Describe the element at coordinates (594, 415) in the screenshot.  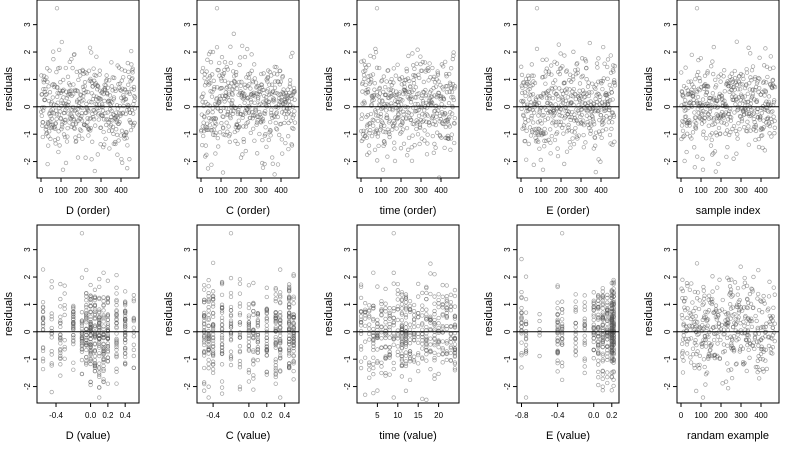
I see `x-tick-label: 0.0` at that location.